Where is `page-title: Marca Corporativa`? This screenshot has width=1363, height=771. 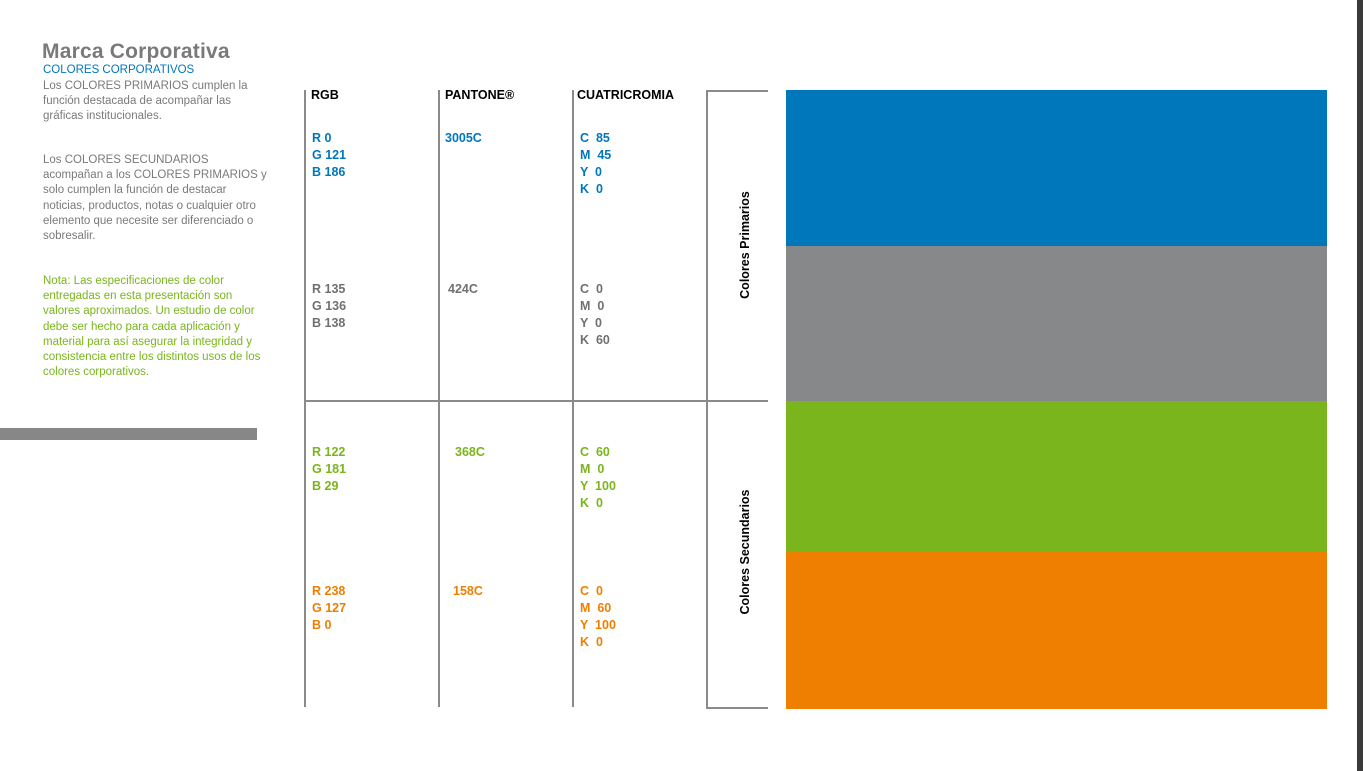 page-title: Marca Corporativa is located at coordinates (136, 51).